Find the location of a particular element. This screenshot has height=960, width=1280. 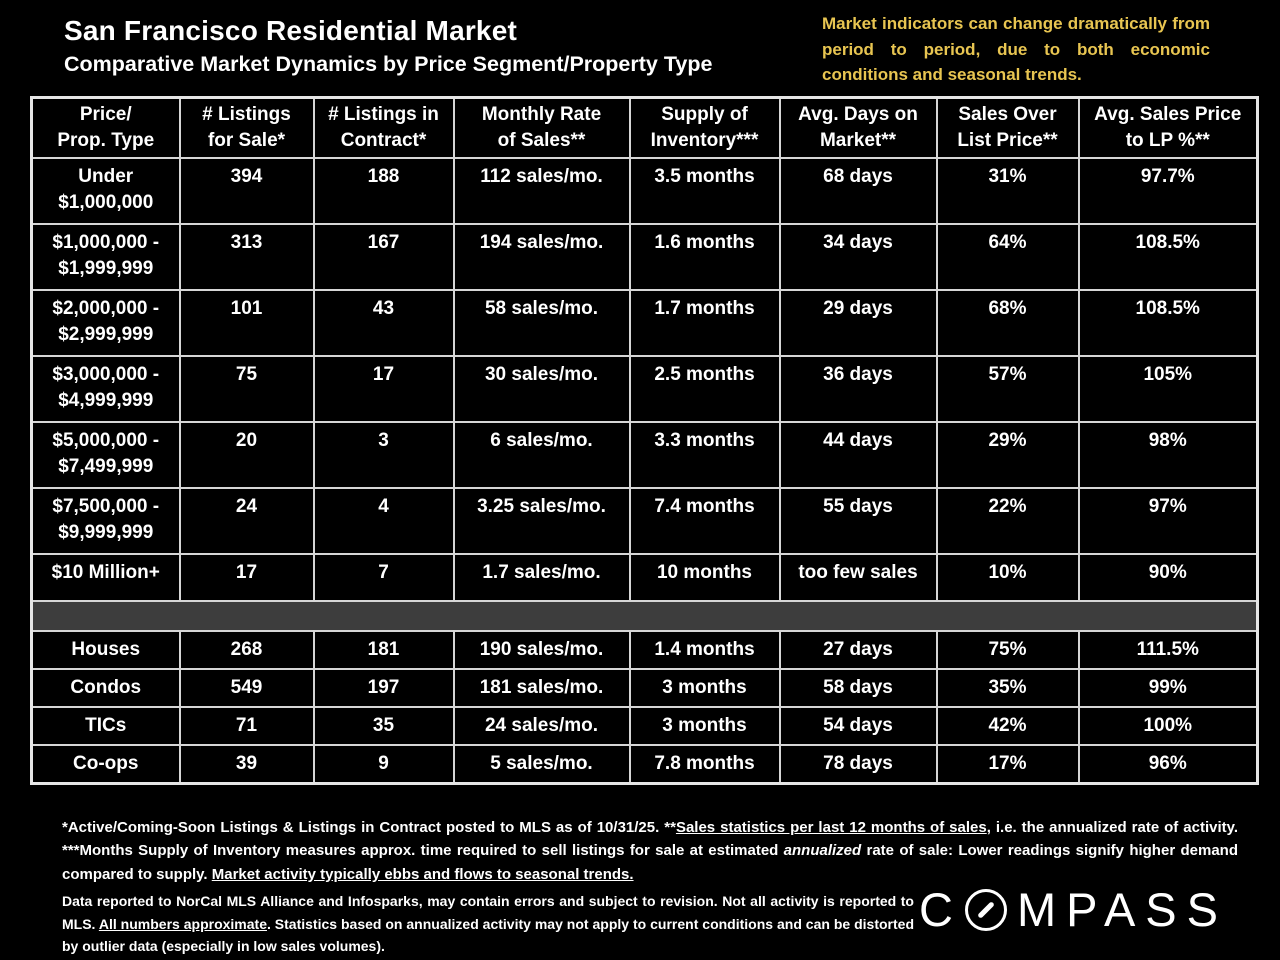

footnote-segment: annualized is located at coordinates (822, 851).